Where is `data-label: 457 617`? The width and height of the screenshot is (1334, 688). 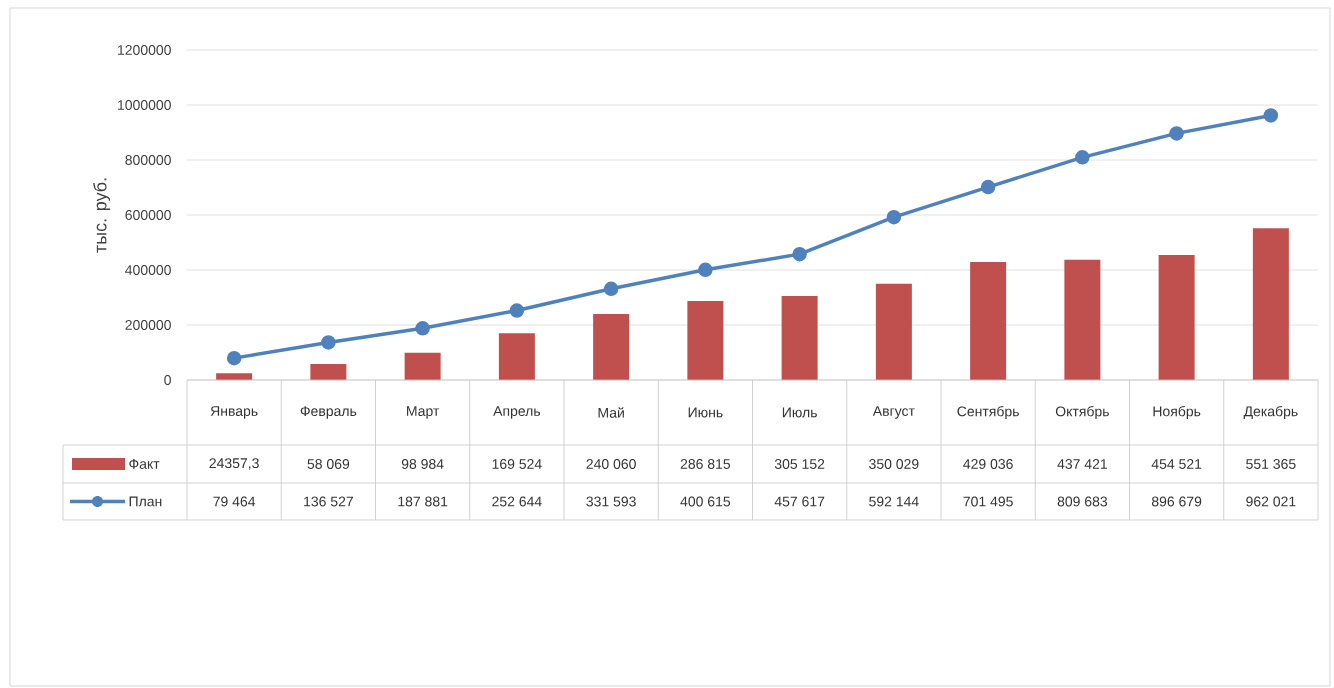
data-label: 457 617 is located at coordinates (799, 501).